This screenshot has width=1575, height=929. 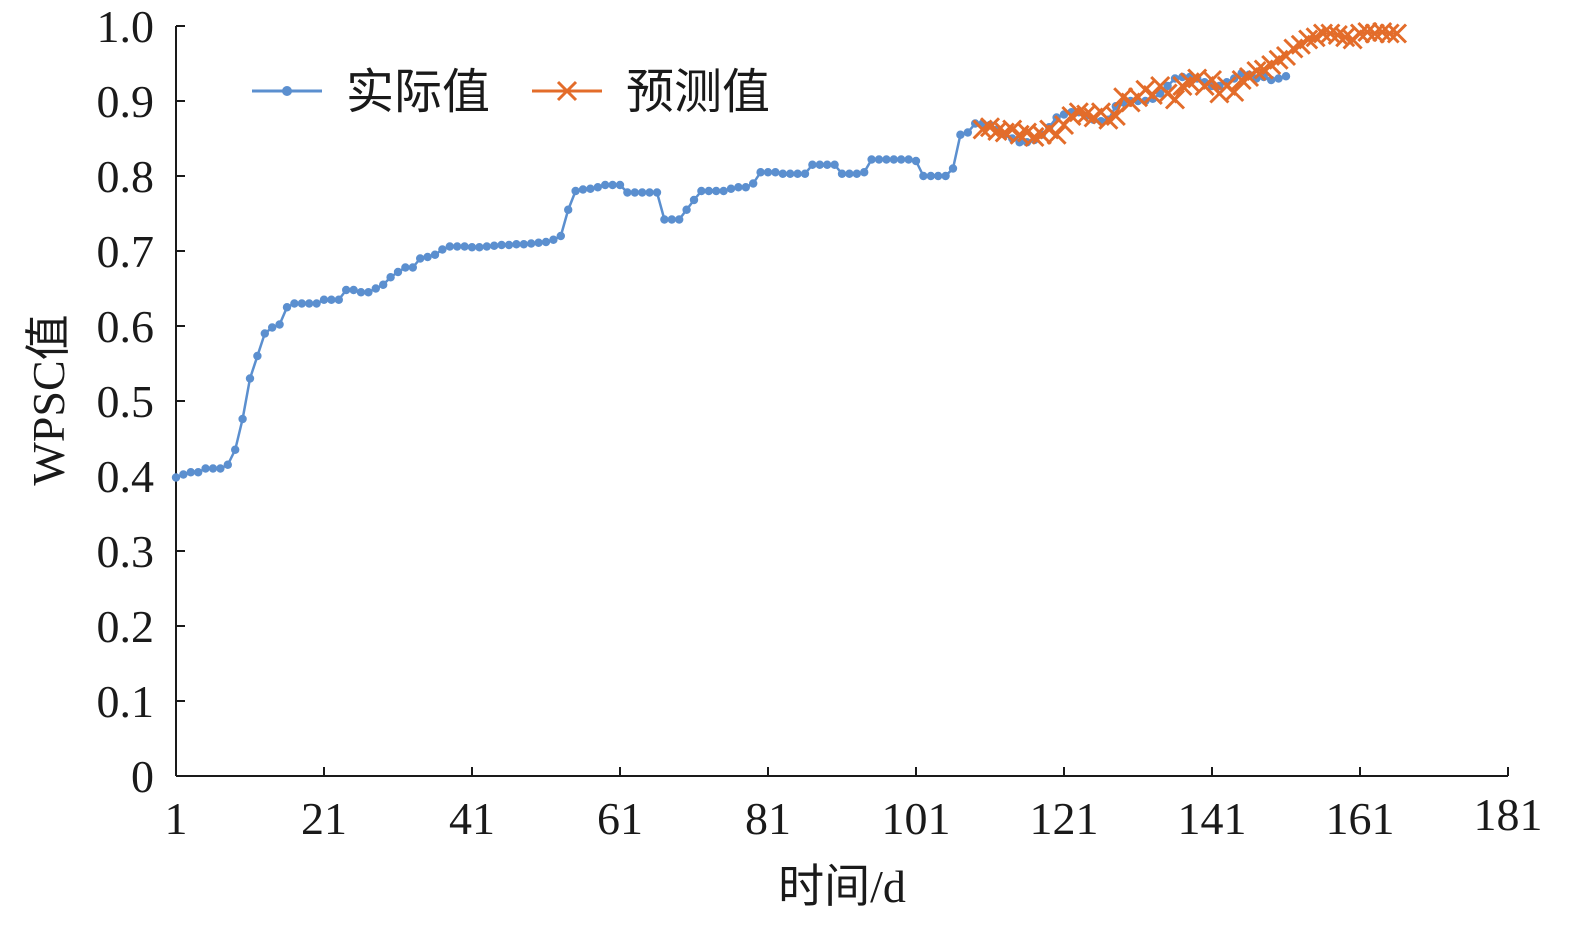 What do you see at coordinates (1190, 84) in the screenshot?
I see `series-predicted` at bounding box center [1190, 84].